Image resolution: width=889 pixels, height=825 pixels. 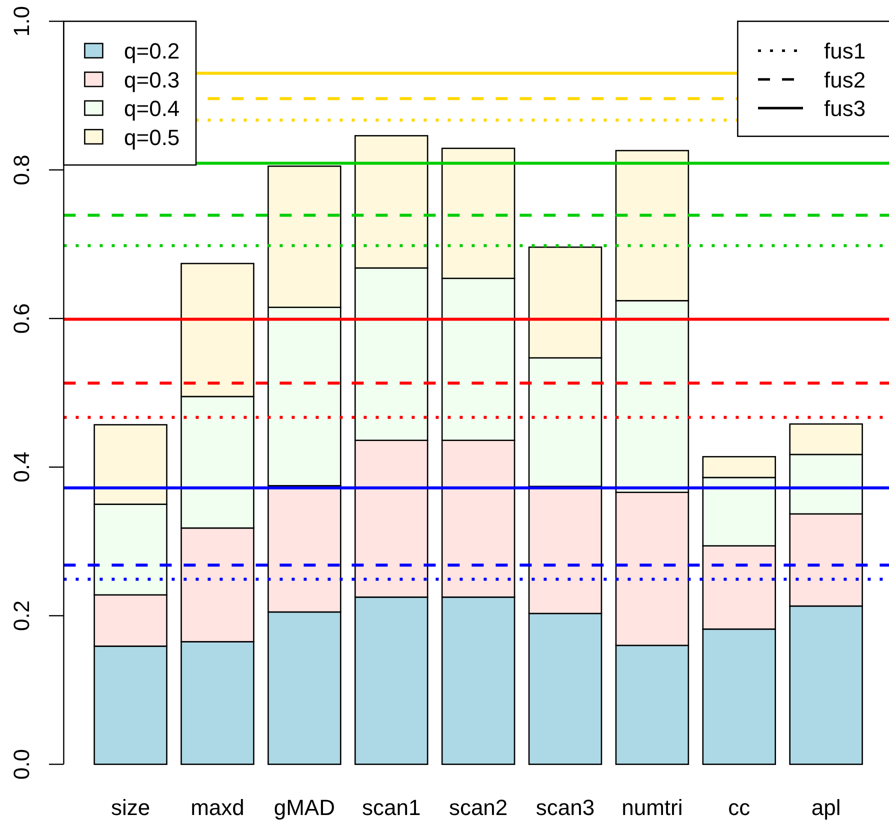 I want to click on y-tick-label: 0.6, so click(x=21, y=318).